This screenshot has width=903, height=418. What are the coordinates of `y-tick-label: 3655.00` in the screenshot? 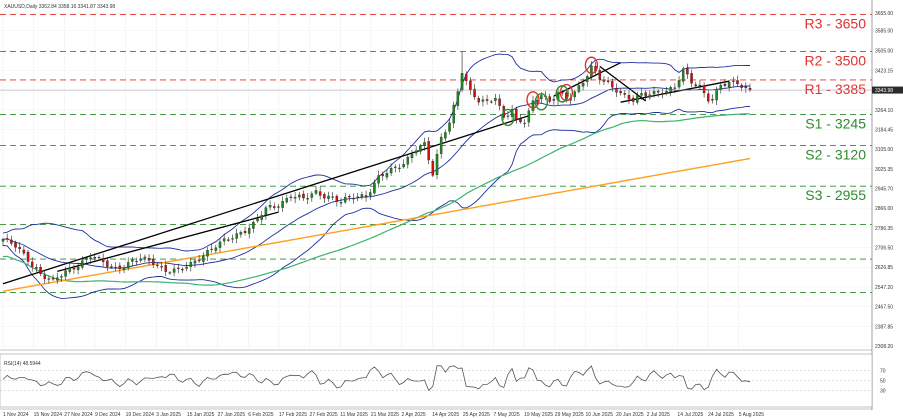 It's located at (884, 14).